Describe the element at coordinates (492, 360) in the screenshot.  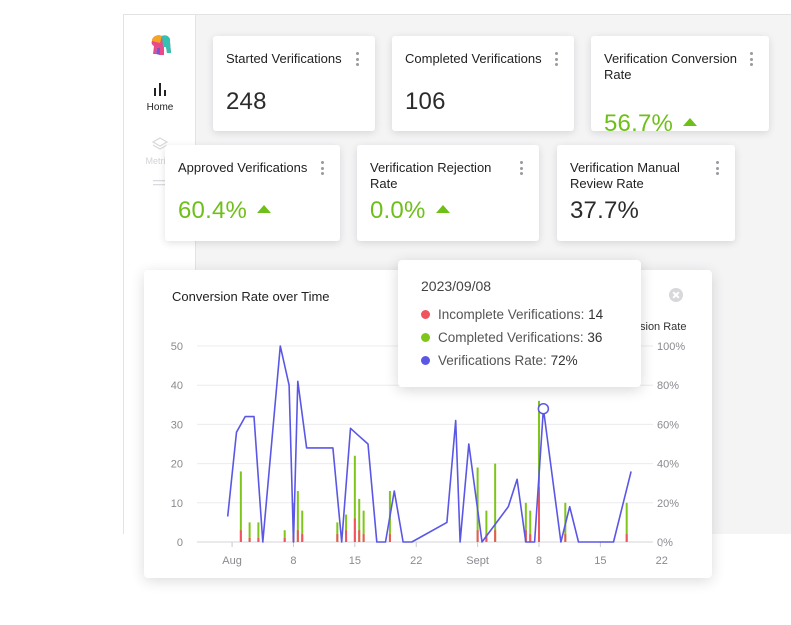
I see `tooltip-label: Verifications Rate:` at that location.